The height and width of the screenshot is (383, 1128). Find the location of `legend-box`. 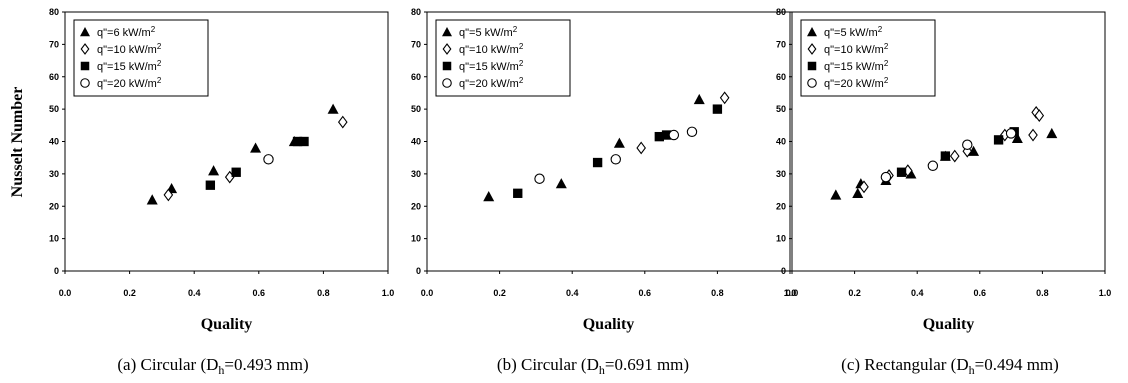

legend-box is located at coordinates (868, 58).